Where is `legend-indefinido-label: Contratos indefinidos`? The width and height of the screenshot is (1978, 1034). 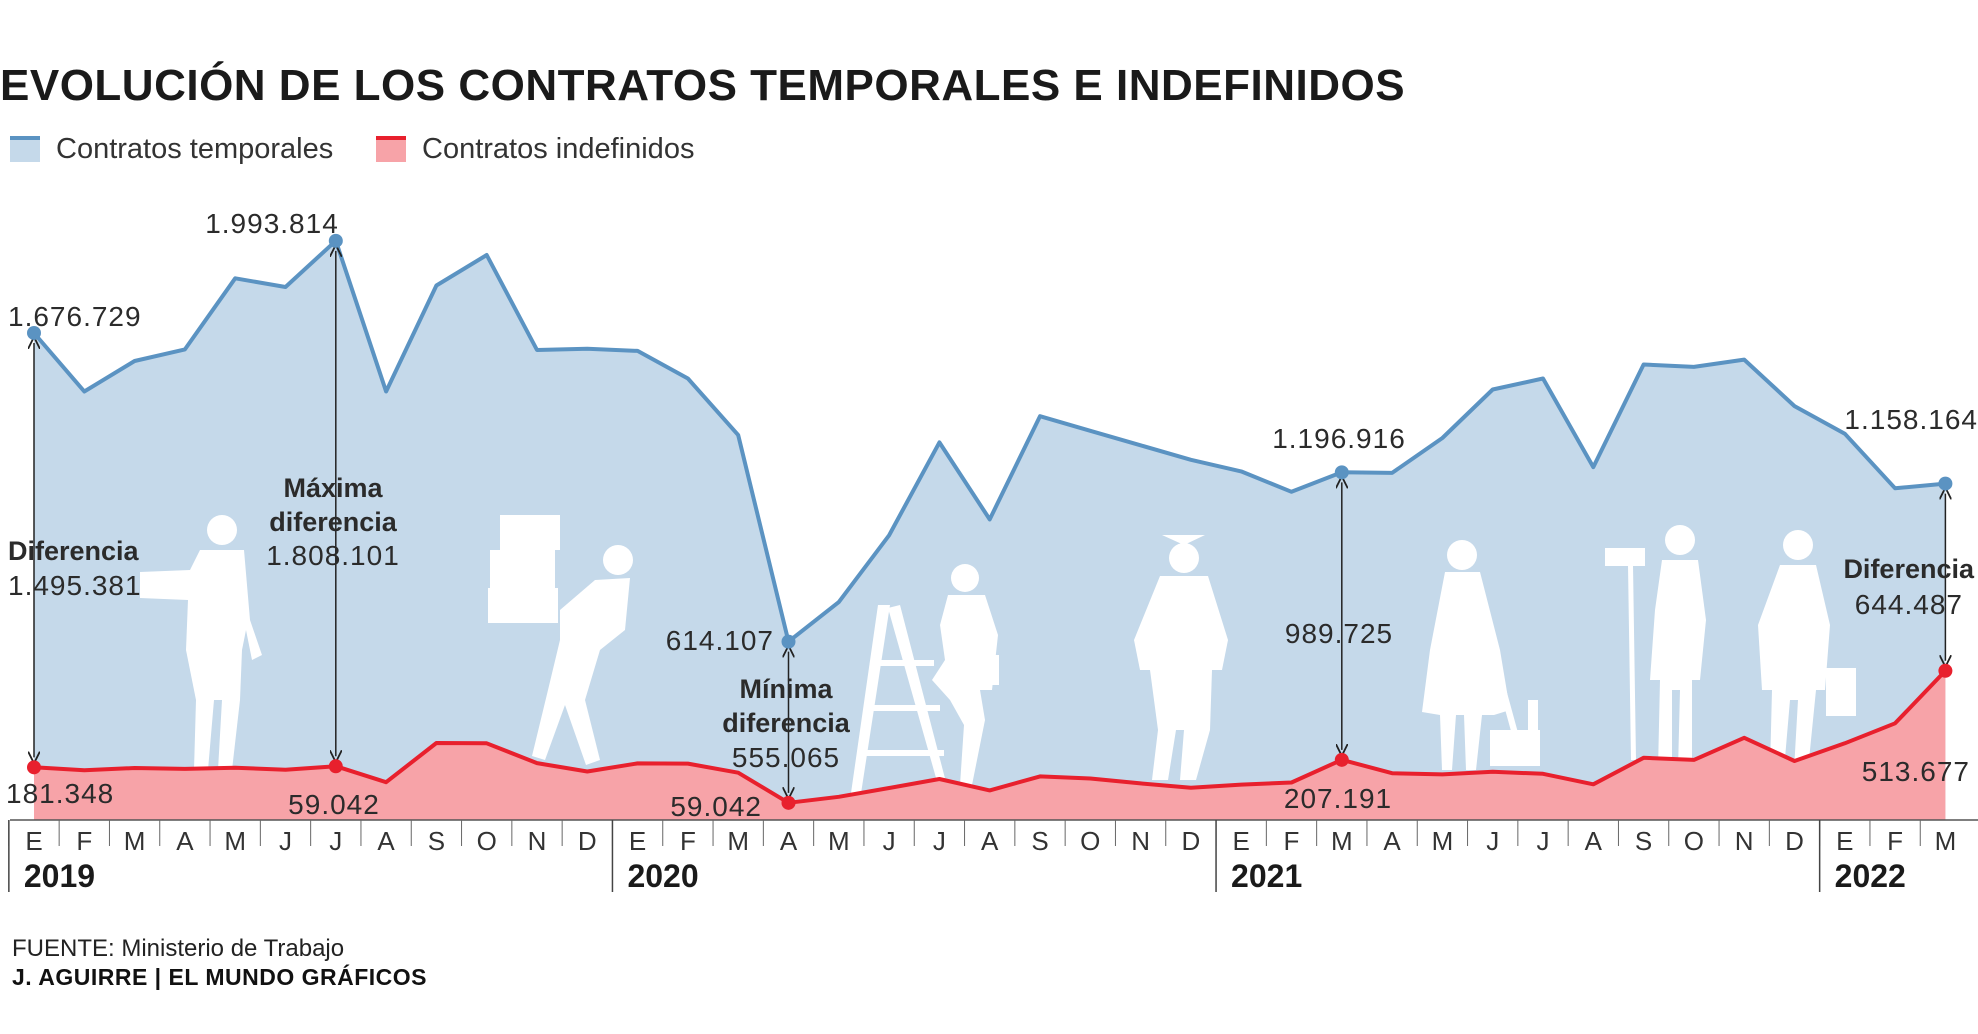
legend-indefinido-label: Contratos indefinidos is located at coordinates (558, 149).